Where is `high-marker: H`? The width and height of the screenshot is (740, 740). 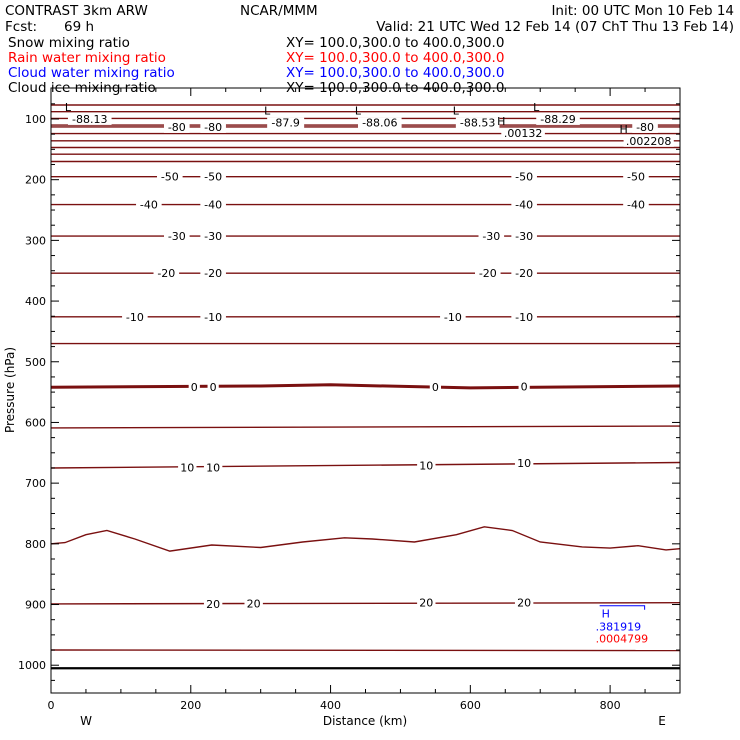 high-marker: H is located at coordinates (501, 121).